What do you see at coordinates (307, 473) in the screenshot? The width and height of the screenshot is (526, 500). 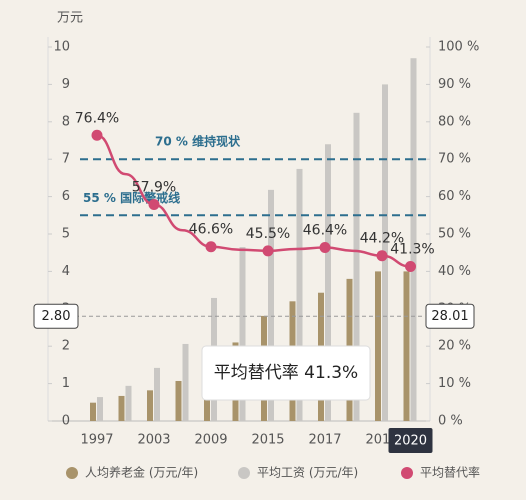 I see `legend-label: 平均工资 (万元/年)` at bounding box center [307, 473].